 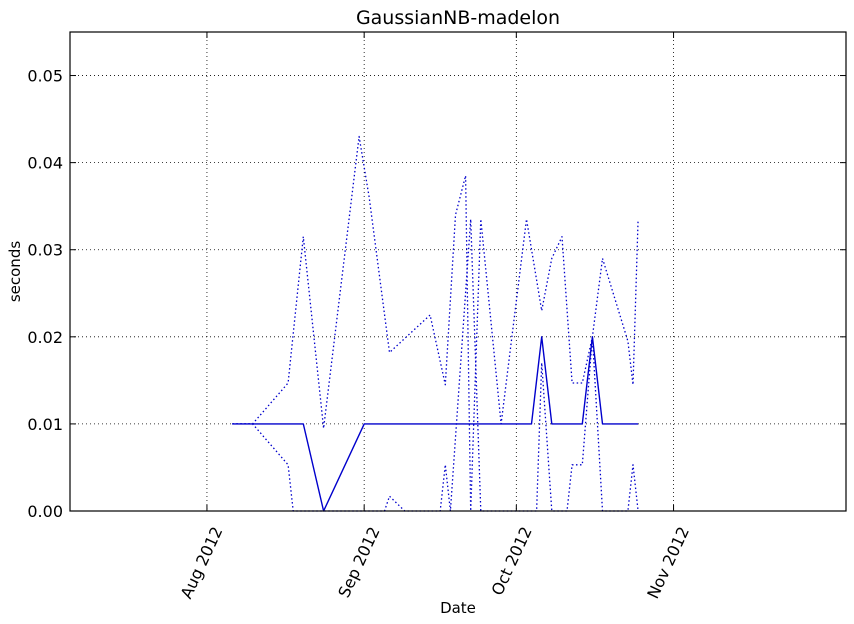 What do you see at coordinates (435, 424) in the screenshot?
I see `series-line-mean` at bounding box center [435, 424].